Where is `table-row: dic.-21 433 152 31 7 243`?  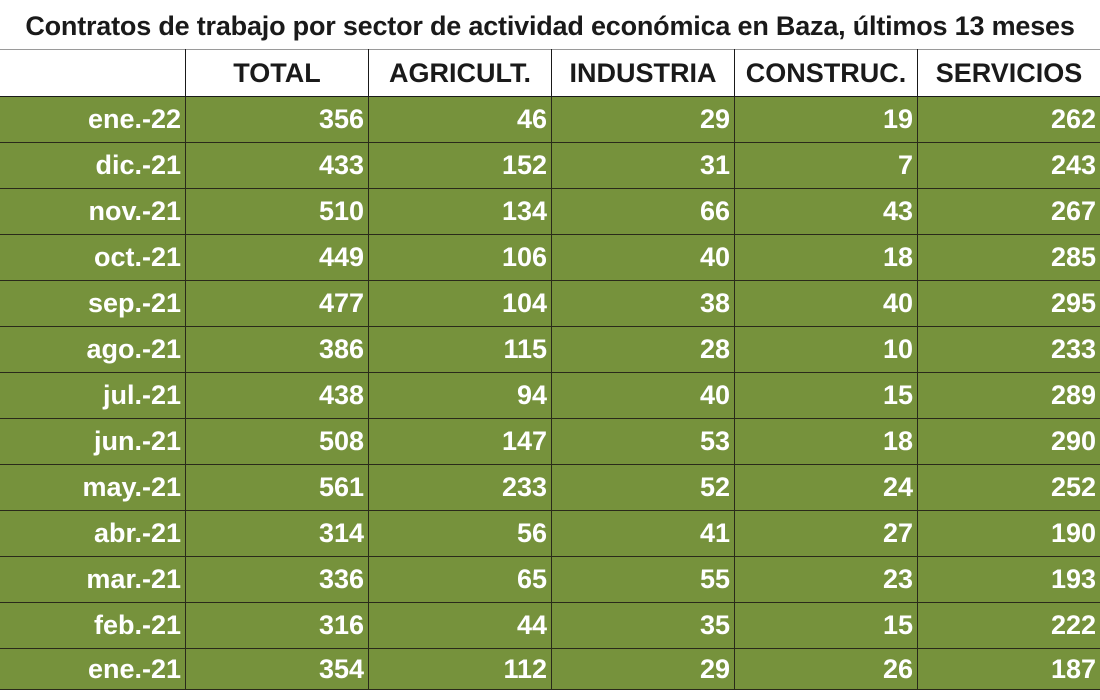
table-row: dic.-21 433 152 31 7 243 is located at coordinates (550, 165).